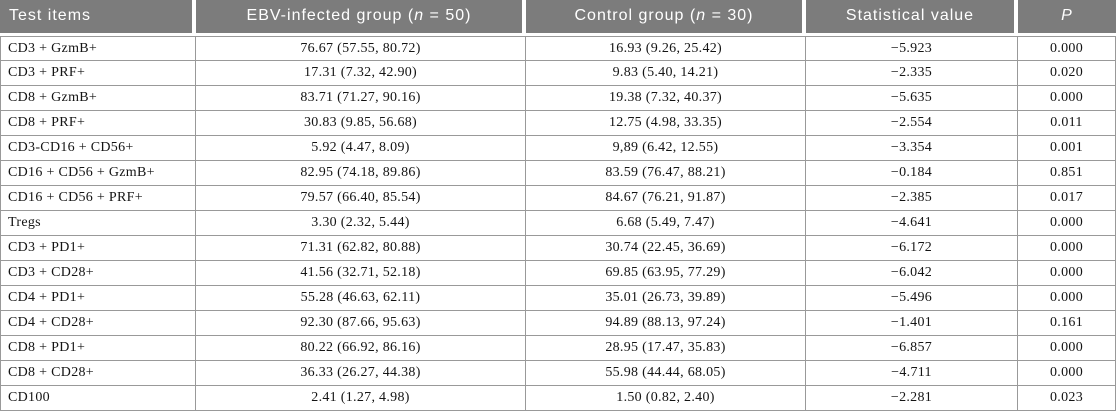 The height and width of the screenshot is (411, 1116). I want to click on cell-control-value: 55.98 (44.44, 68.05), so click(666, 373).